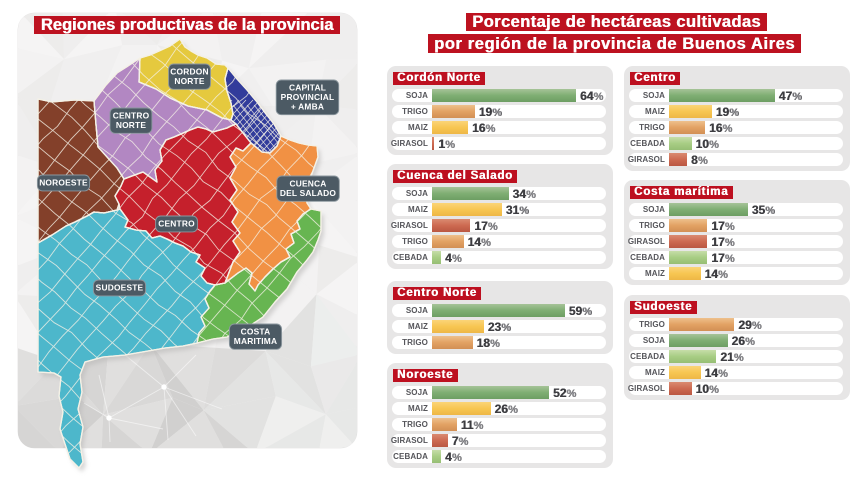  What do you see at coordinates (256, 332) in the screenshot?
I see `svg-text: COSTA` at bounding box center [256, 332].